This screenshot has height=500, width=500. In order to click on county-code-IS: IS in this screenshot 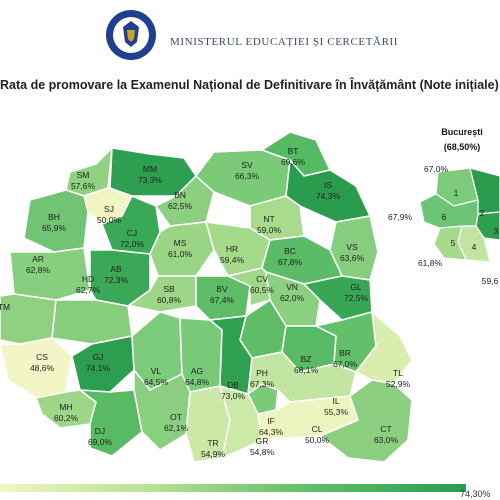, I will do `click(328, 185)`.